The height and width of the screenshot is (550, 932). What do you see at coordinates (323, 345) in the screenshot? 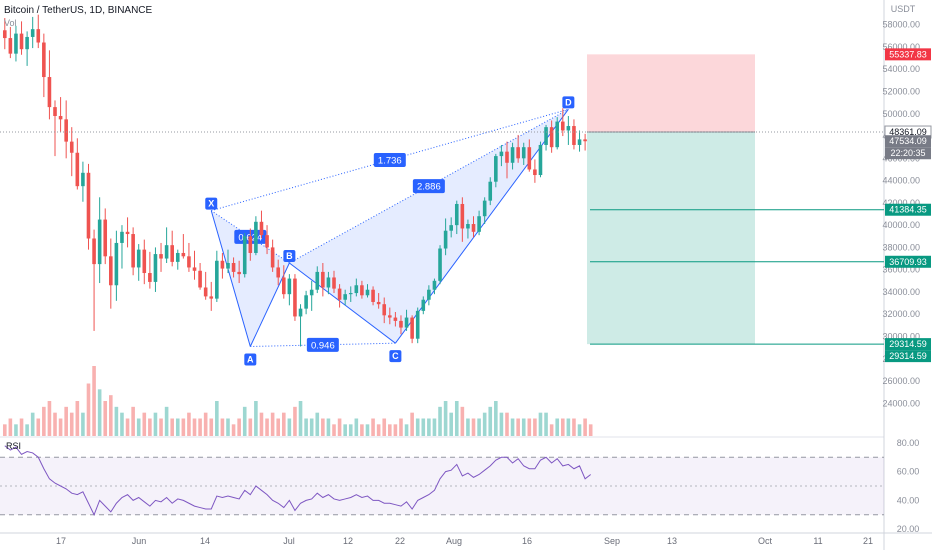
I see `ratio-label: 0.946` at bounding box center [323, 345].